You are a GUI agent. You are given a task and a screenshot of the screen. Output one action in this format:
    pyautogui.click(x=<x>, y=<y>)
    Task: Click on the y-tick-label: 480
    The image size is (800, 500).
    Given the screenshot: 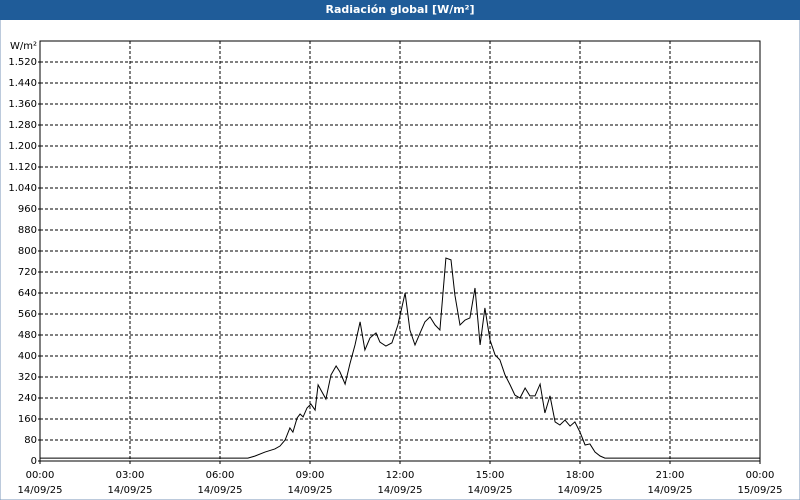 What is the action you would take?
    pyautogui.click(x=27, y=335)
    